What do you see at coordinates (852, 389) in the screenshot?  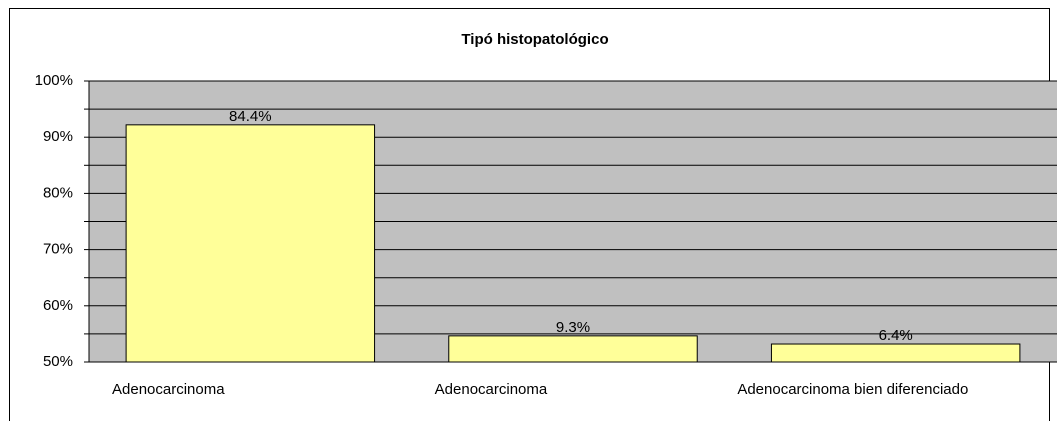 I see `x-tick-label: Adenocarcinoma bien diferenciado` at bounding box center [852, 389].